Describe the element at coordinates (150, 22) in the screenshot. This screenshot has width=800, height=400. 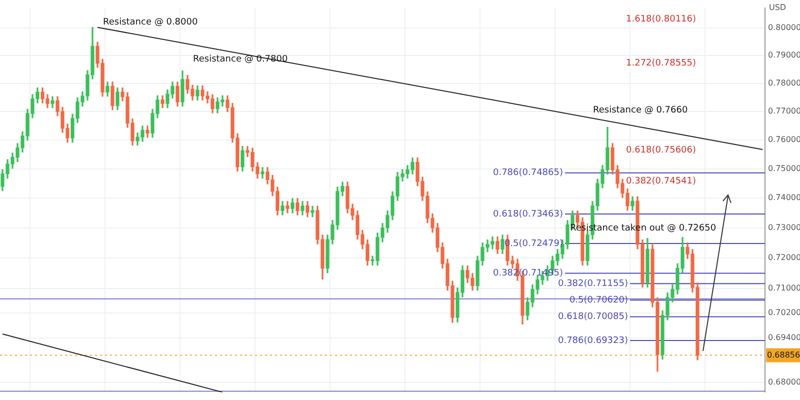
I see `annotation: Resistance @ 0.8000` at that location.